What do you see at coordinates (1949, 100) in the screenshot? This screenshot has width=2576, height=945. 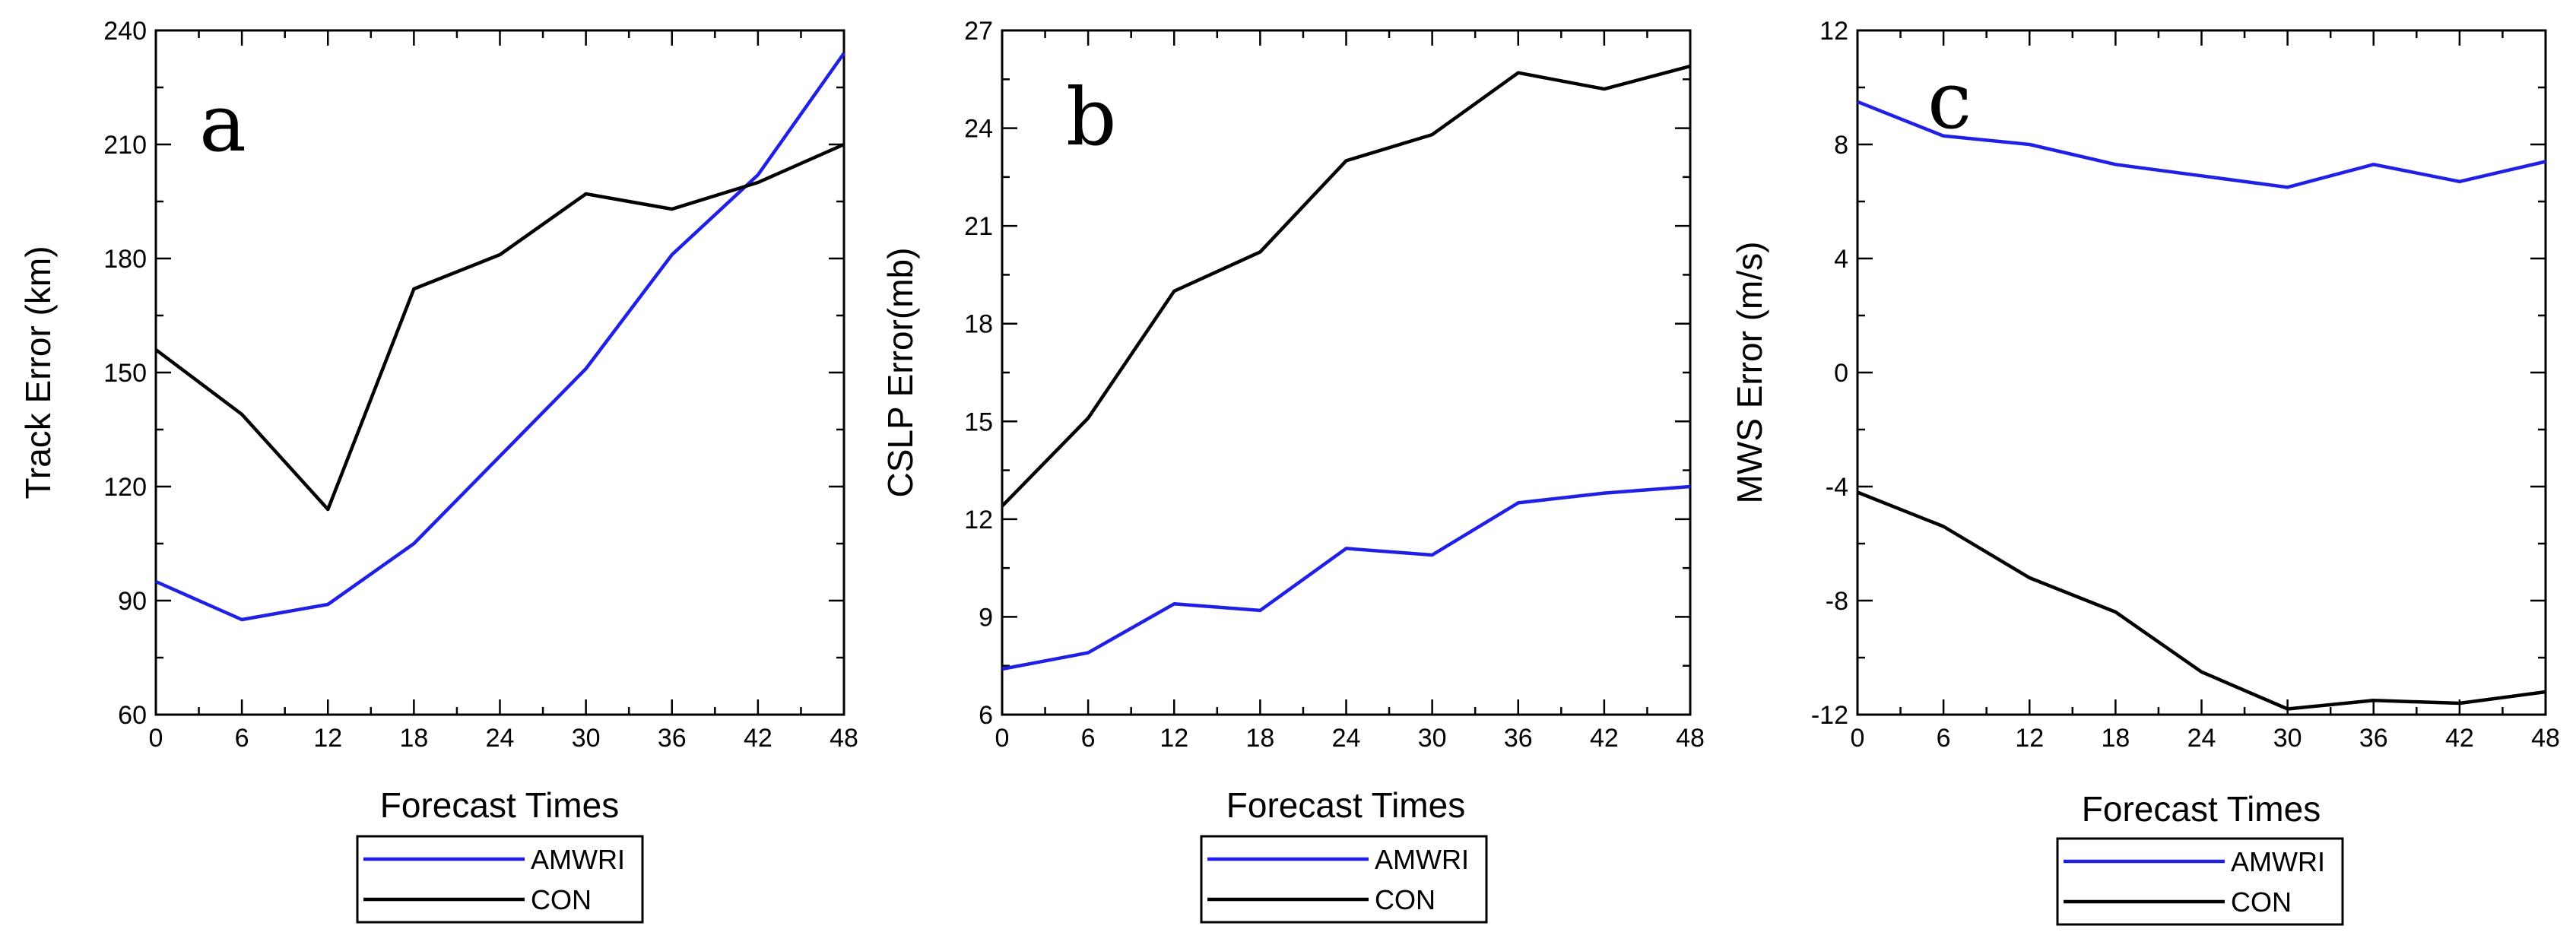 I see `panel-letter: c` at bounding box center [1949, 100].